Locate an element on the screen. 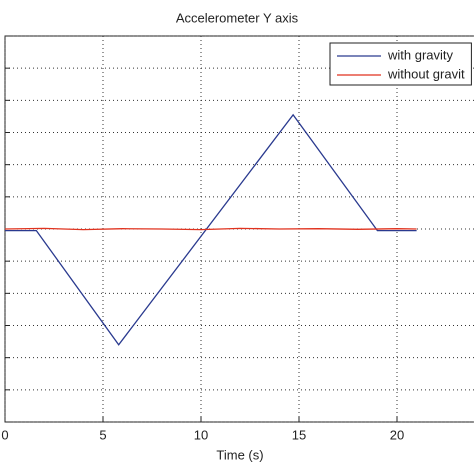 The height and width of the screenshot is (474, 474). x-tick-label: 10 is located at coordinates (201, 434).